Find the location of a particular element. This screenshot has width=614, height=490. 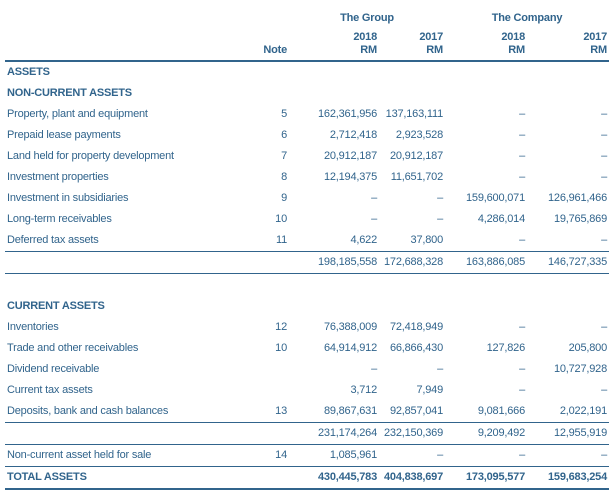

row-label: Deposits, bank and cash balances is located at coordinates (88, 411).